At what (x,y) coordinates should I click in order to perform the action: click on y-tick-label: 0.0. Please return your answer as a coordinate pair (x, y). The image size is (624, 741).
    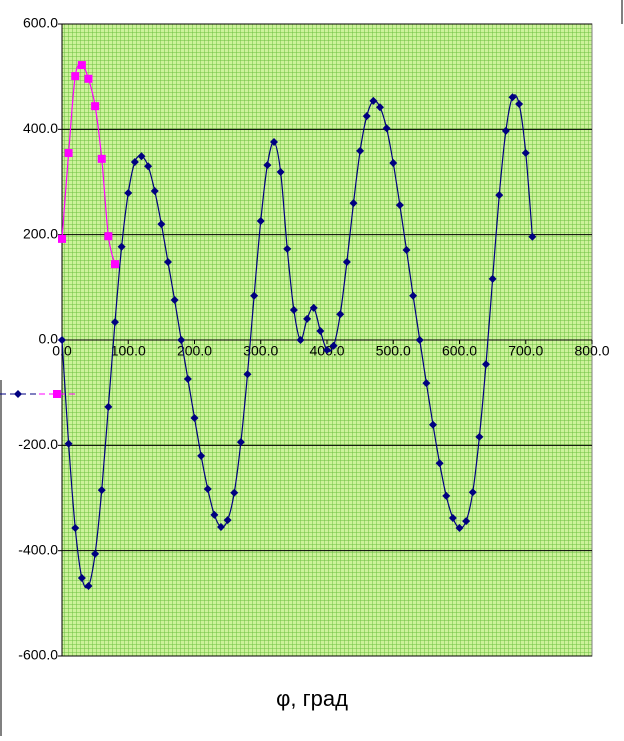
    Looking at the image, I should click on (49, 339).